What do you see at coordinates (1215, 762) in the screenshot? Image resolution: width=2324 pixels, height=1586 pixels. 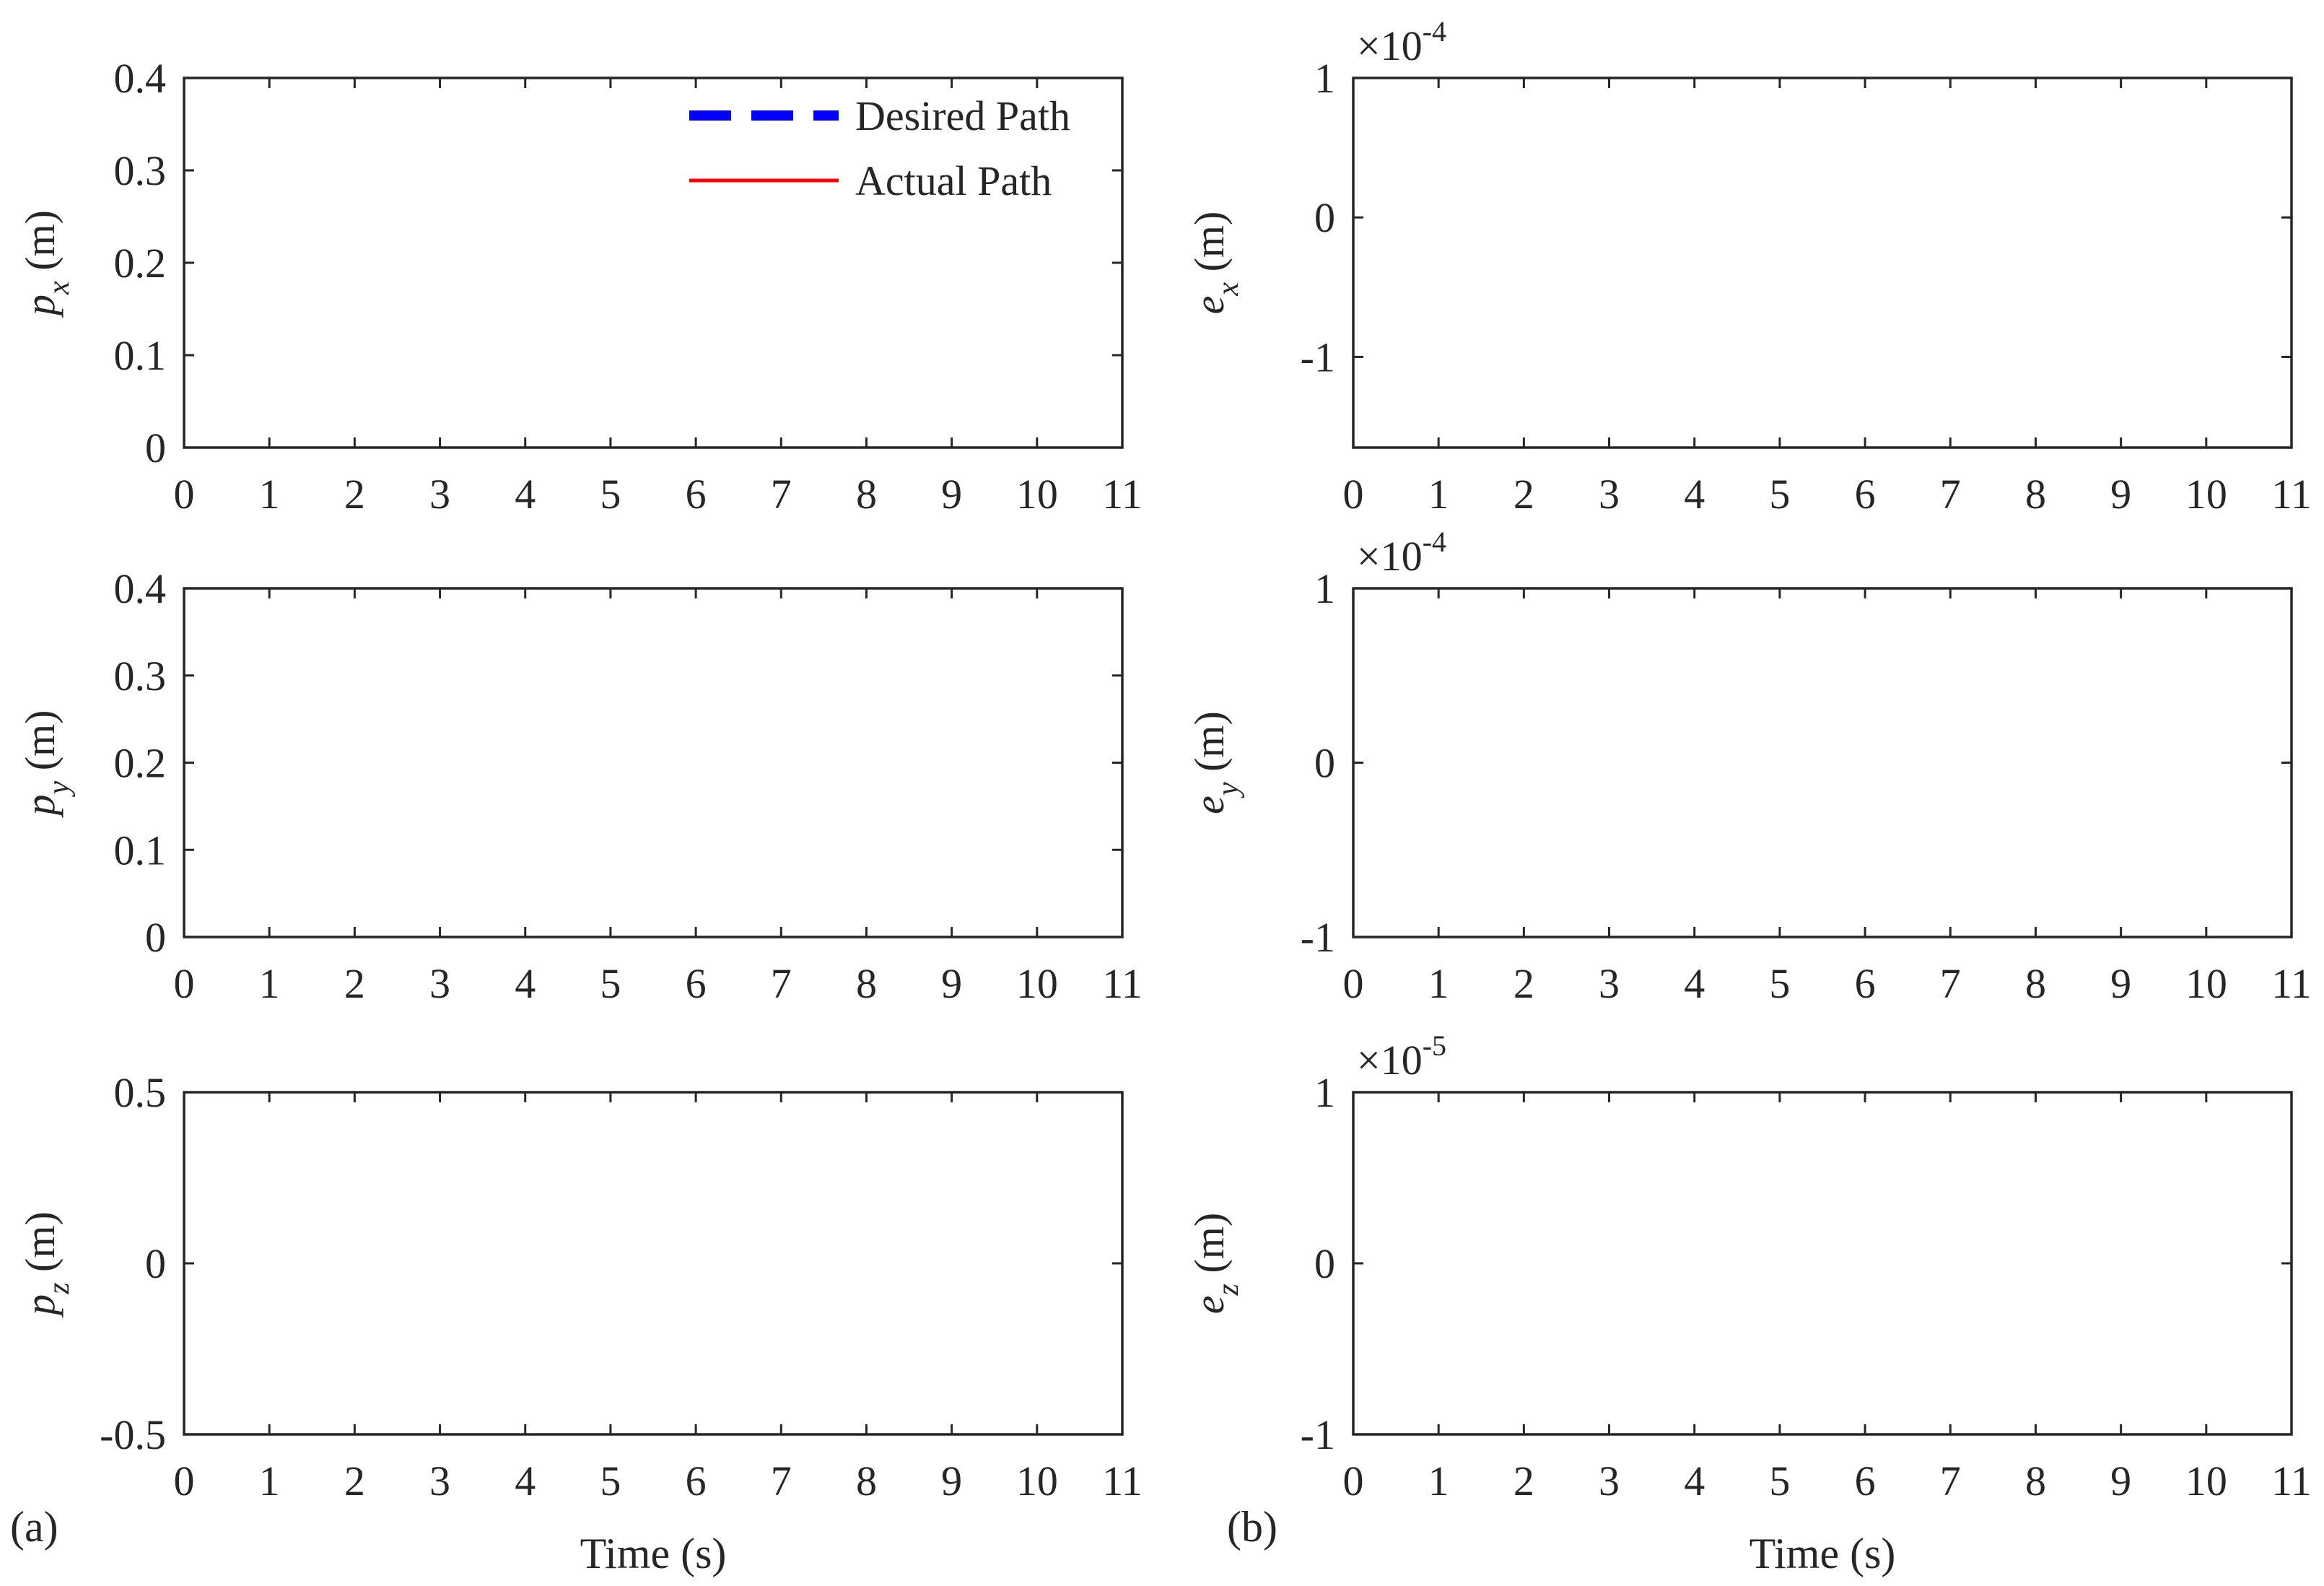 I see `y-axis-label: ey (m)` at bounding box center [1215, 762].